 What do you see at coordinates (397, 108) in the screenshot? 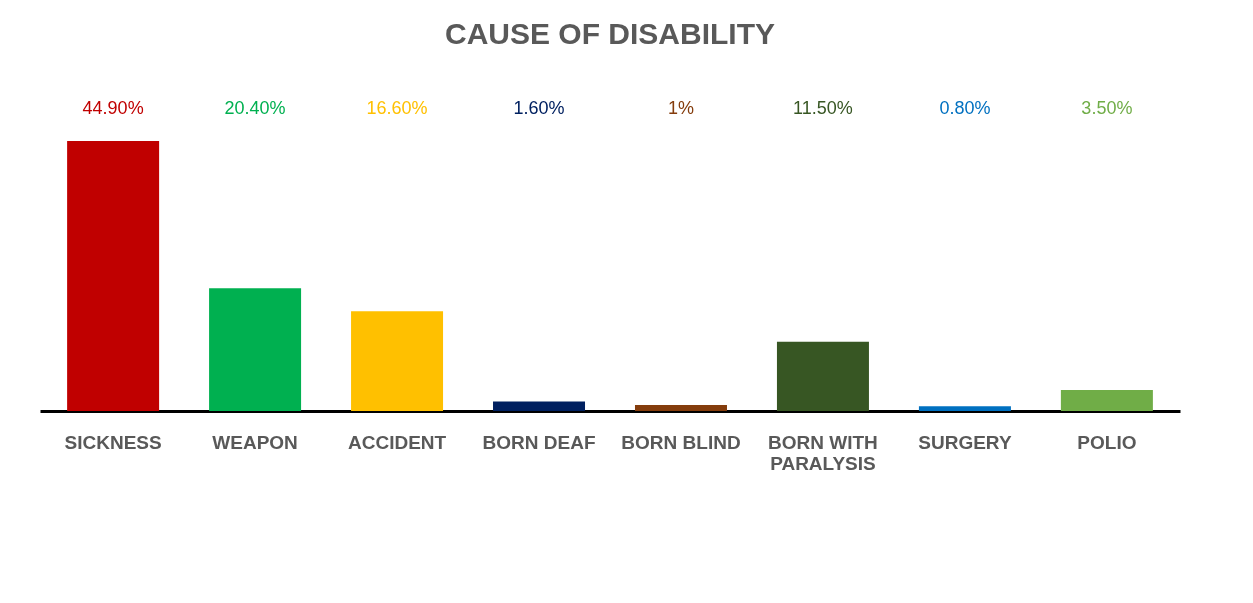
I see `data-label: 16.60%` at bounding box center [397, 108].